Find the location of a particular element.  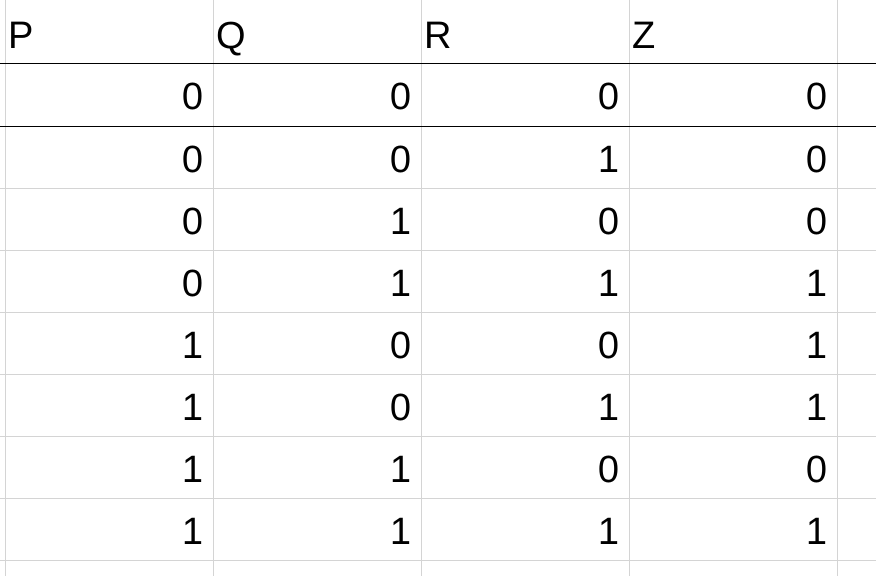

table-row: 1 0 1 1 is located at coordinates (438, 406).